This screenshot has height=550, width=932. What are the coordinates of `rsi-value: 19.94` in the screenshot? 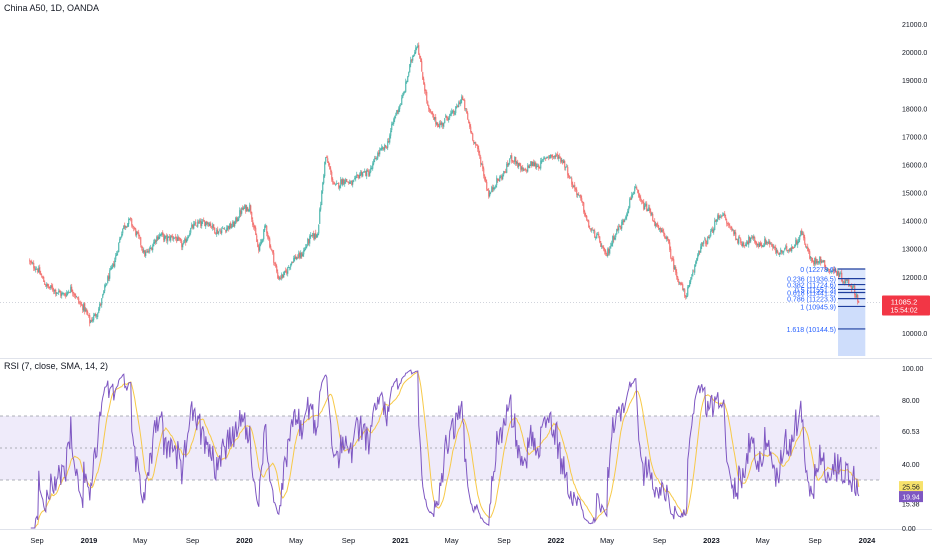 It's located at (911, 498).